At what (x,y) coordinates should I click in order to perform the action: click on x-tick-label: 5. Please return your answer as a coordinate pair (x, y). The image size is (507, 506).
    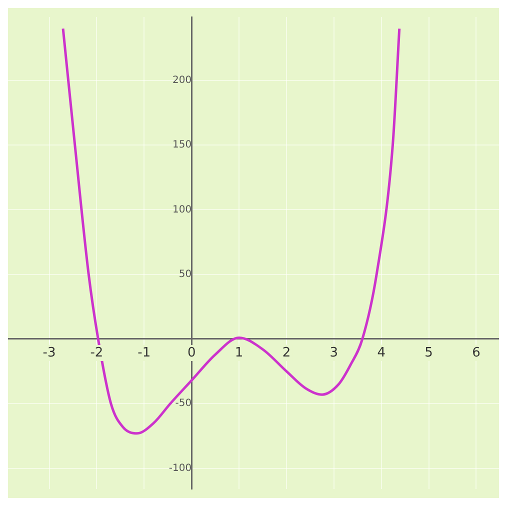
    Looking at the image, I should click on (428, 352).